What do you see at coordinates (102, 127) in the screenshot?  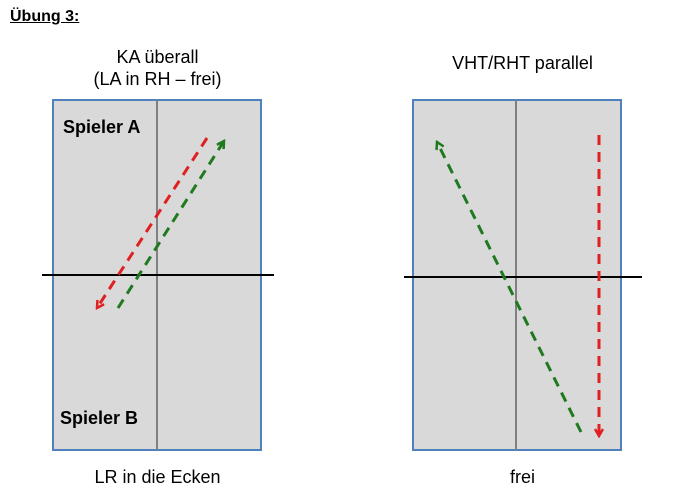 I see `player-a-label: Spieler A` at bounding box center [102, 127].